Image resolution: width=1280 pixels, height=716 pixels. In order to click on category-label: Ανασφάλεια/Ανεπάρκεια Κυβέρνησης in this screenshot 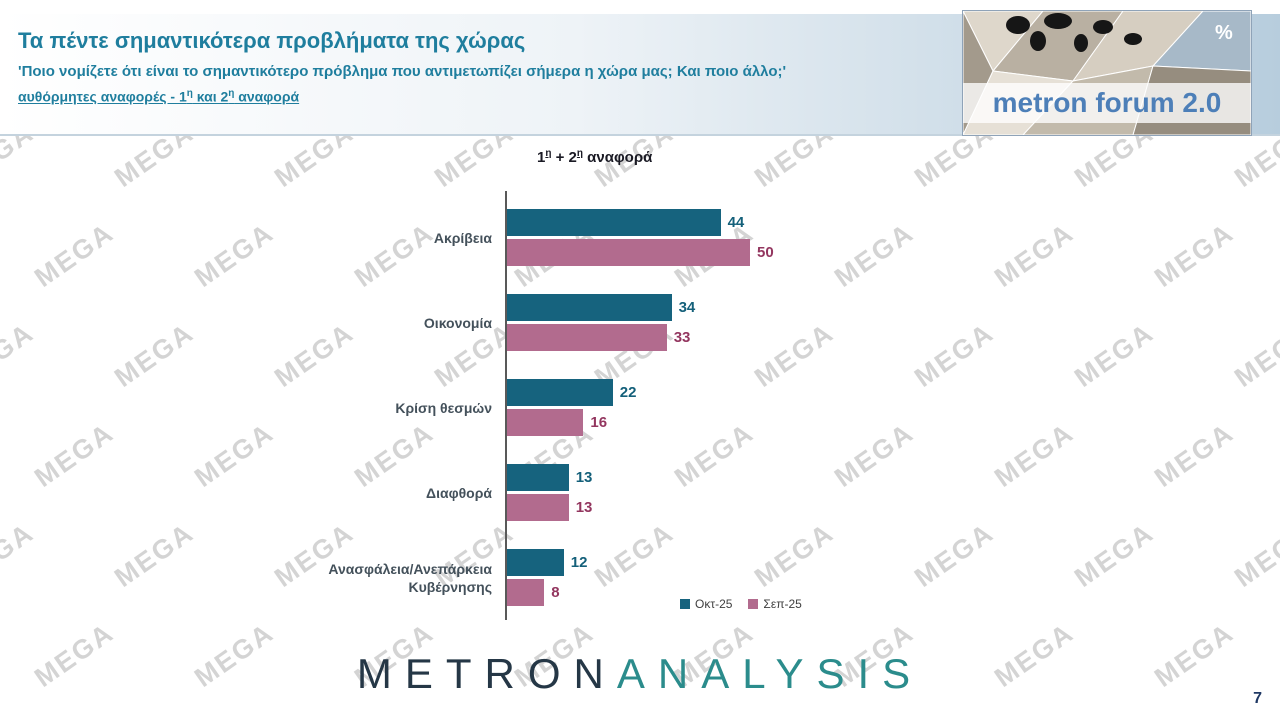, I will do `click(410, 577)`.